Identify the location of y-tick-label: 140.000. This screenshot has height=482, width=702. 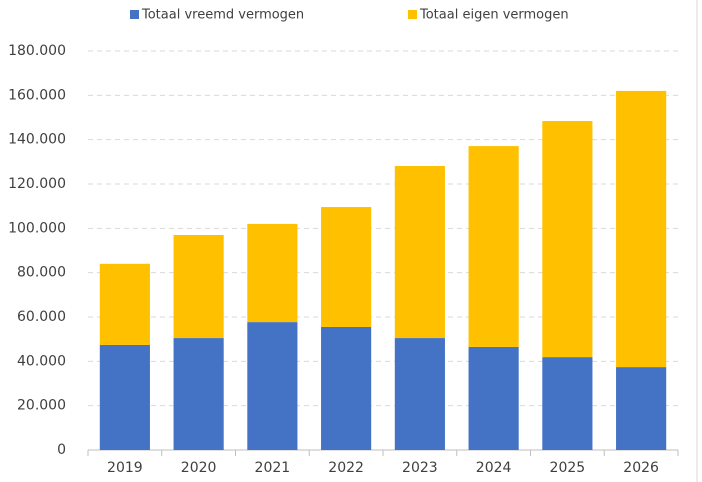
(37, 140).